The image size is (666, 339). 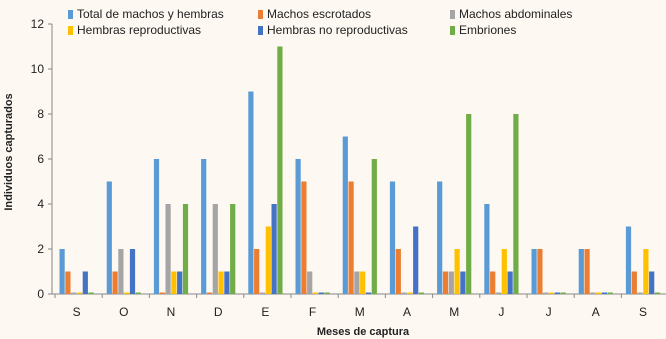 I want to click on y-axis-title: Individuos capturados, so click(x=9, y=151).